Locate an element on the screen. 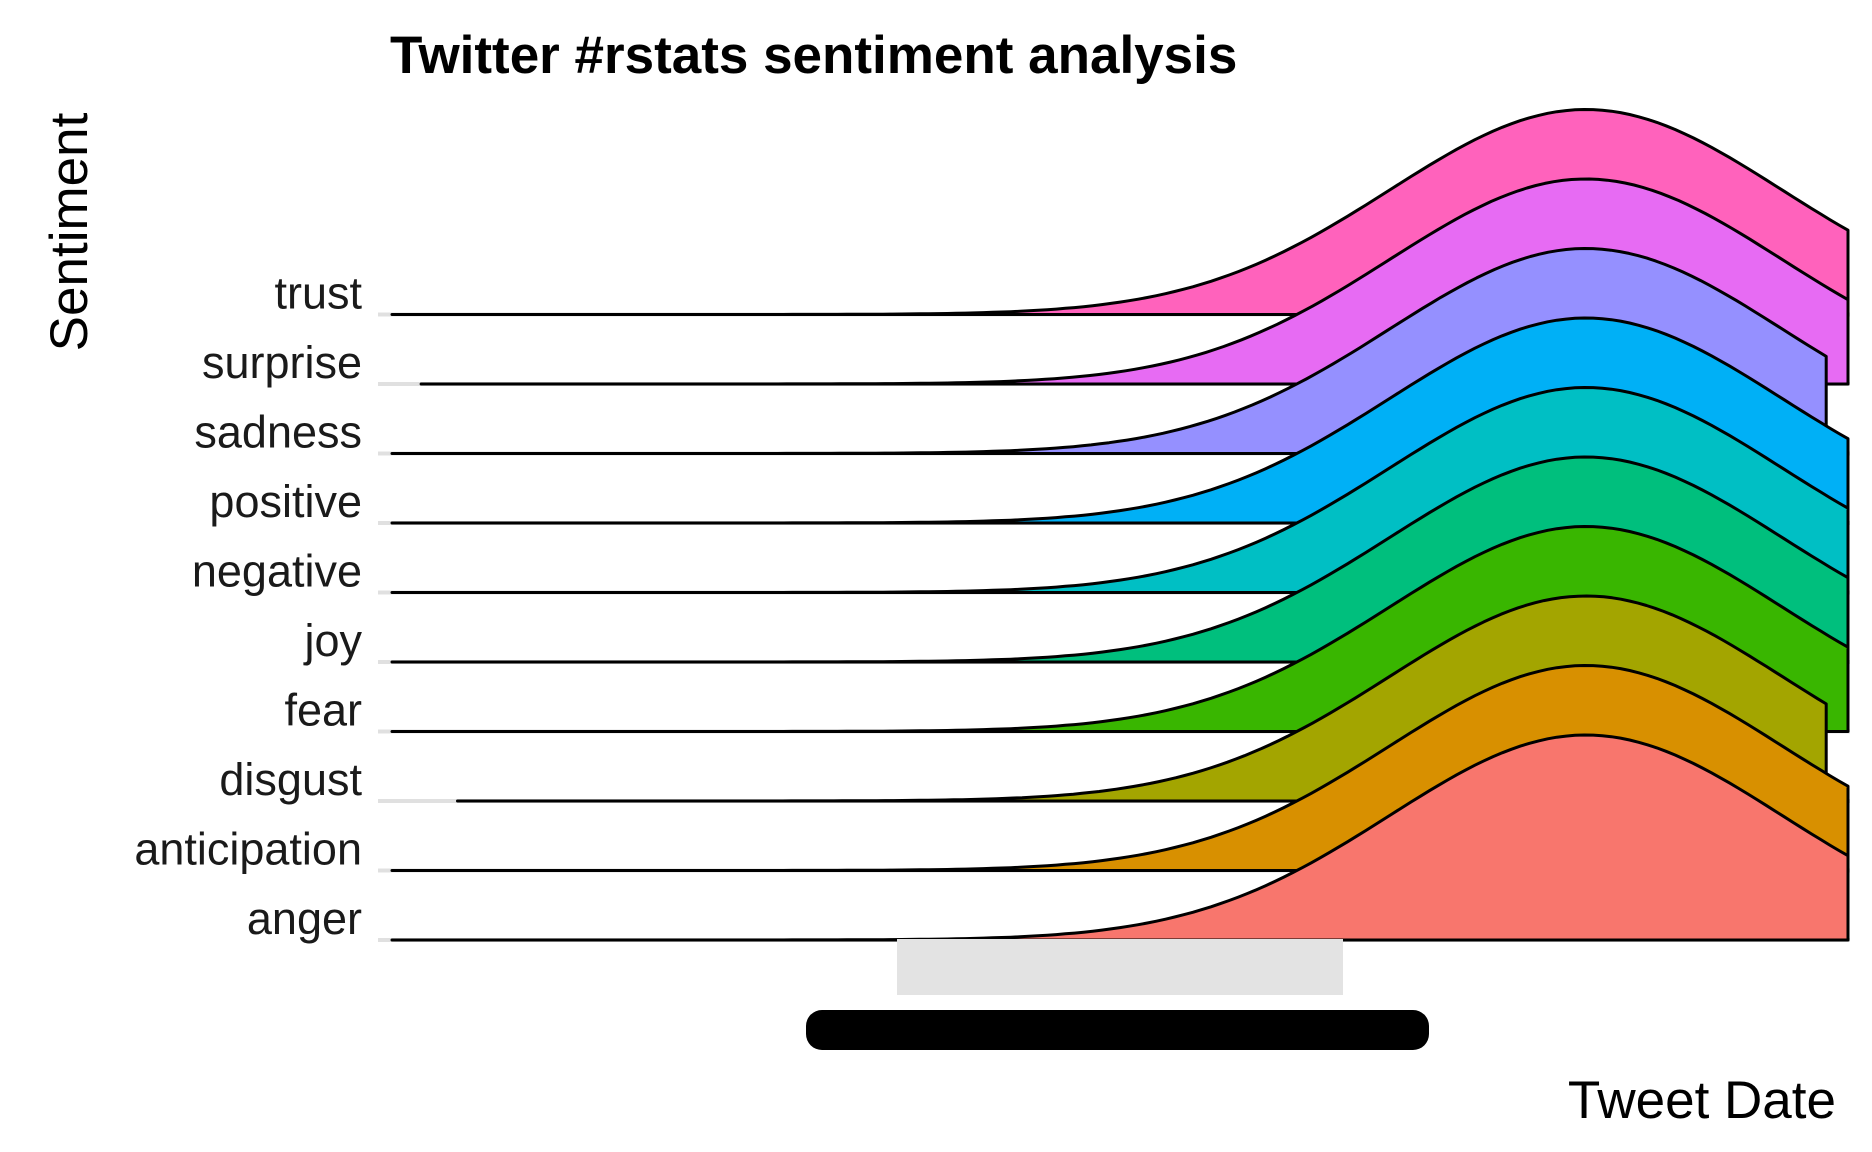 The image size is (1872, 1152). y-tick-label-anger: anger is located at coordinates (304, 918).